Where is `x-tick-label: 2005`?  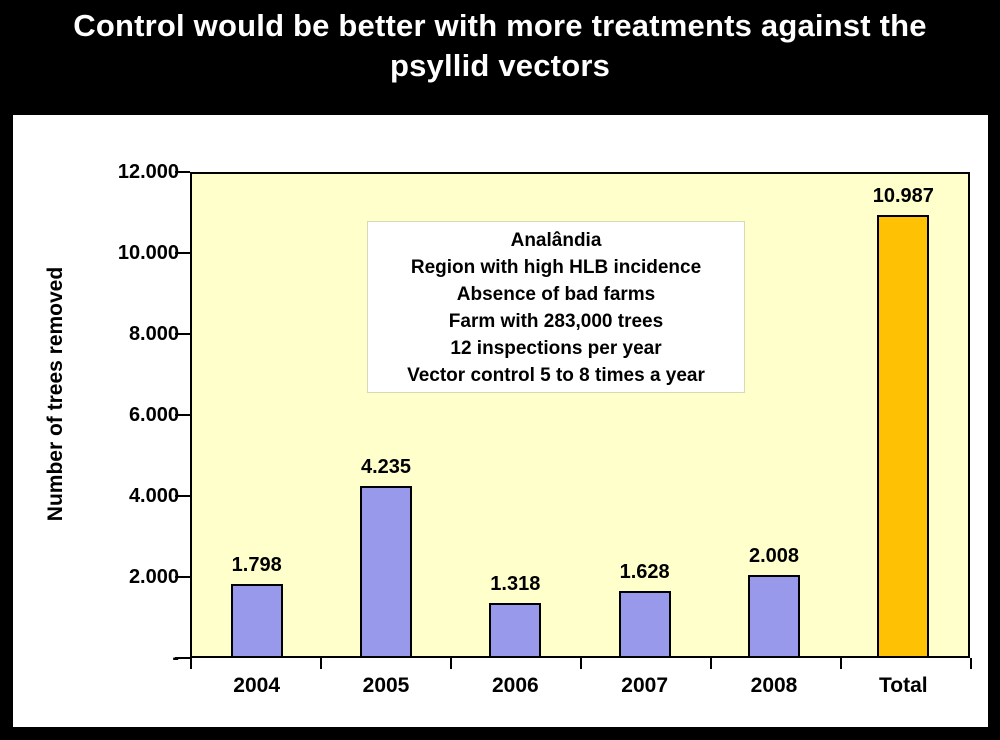 x-tick-label: 2005 is located at coordinates (386, 685).